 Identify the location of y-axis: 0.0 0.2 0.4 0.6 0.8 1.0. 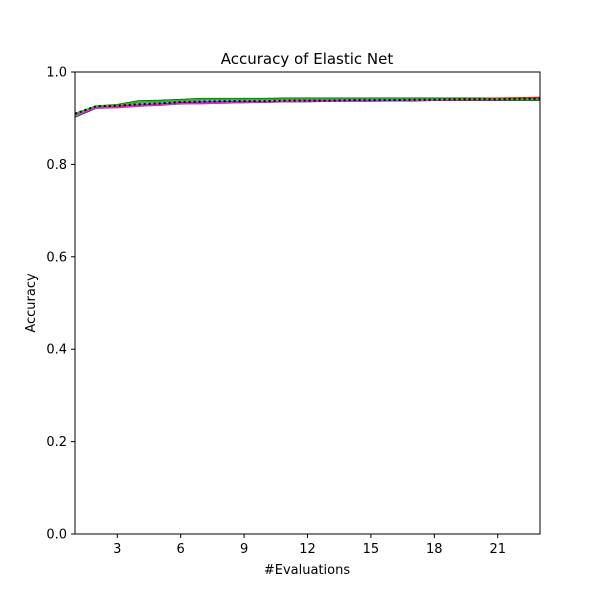
(60, 304).